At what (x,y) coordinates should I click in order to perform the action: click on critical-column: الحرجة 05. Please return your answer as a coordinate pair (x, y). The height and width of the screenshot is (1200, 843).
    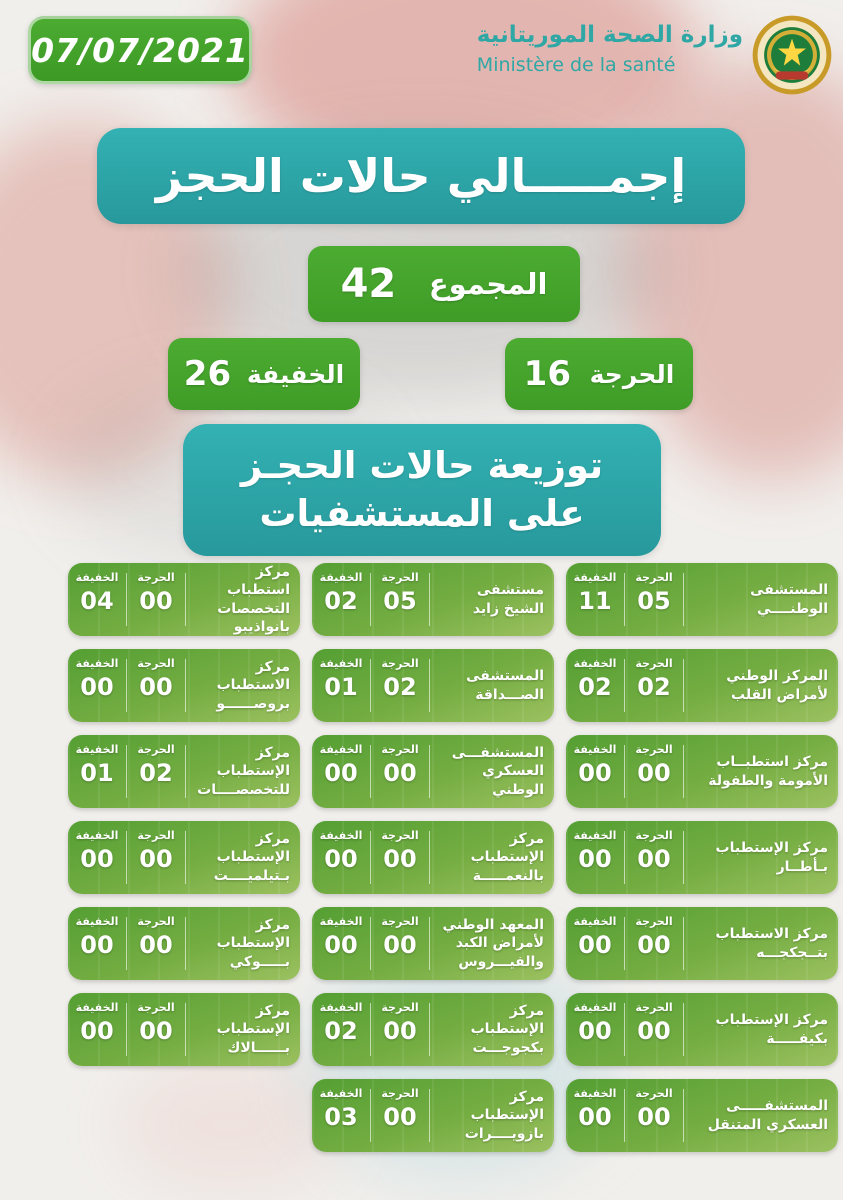
    Looking at the image, I should click on (400, 599).